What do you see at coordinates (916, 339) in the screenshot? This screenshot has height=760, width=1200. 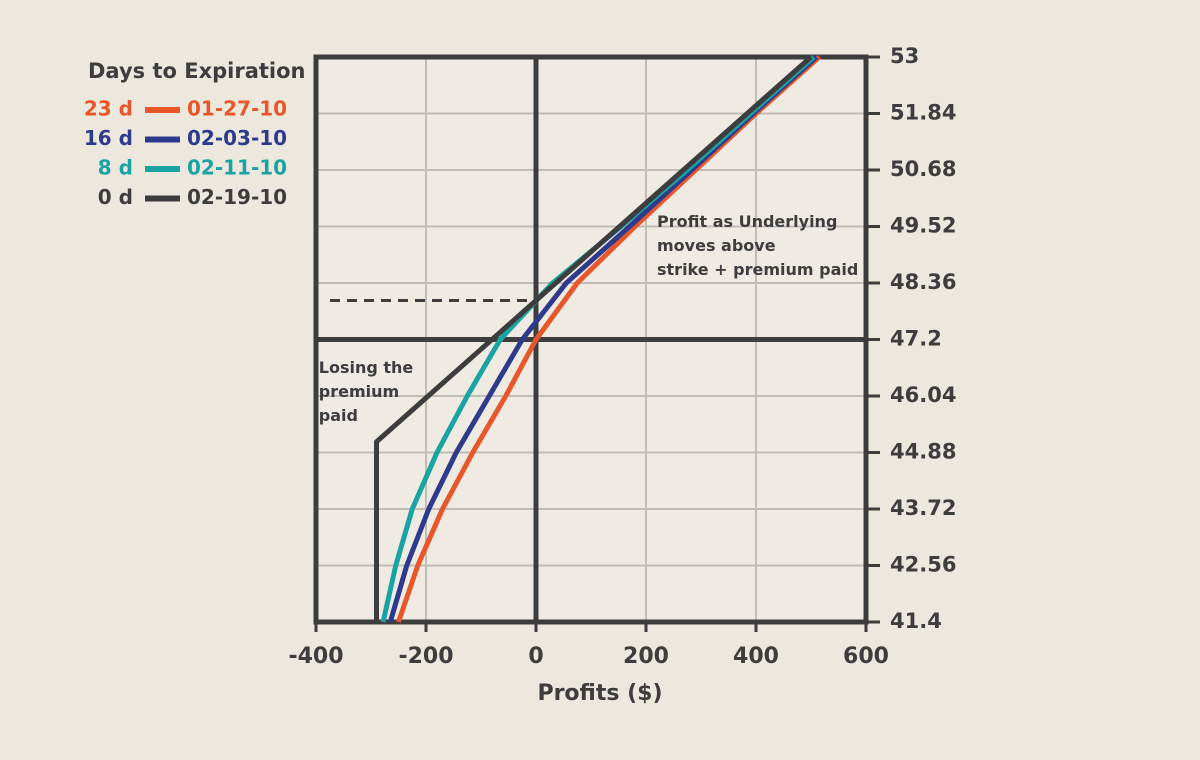 I see `y-tick-label: 47.2` at bounding box center [916, 339].